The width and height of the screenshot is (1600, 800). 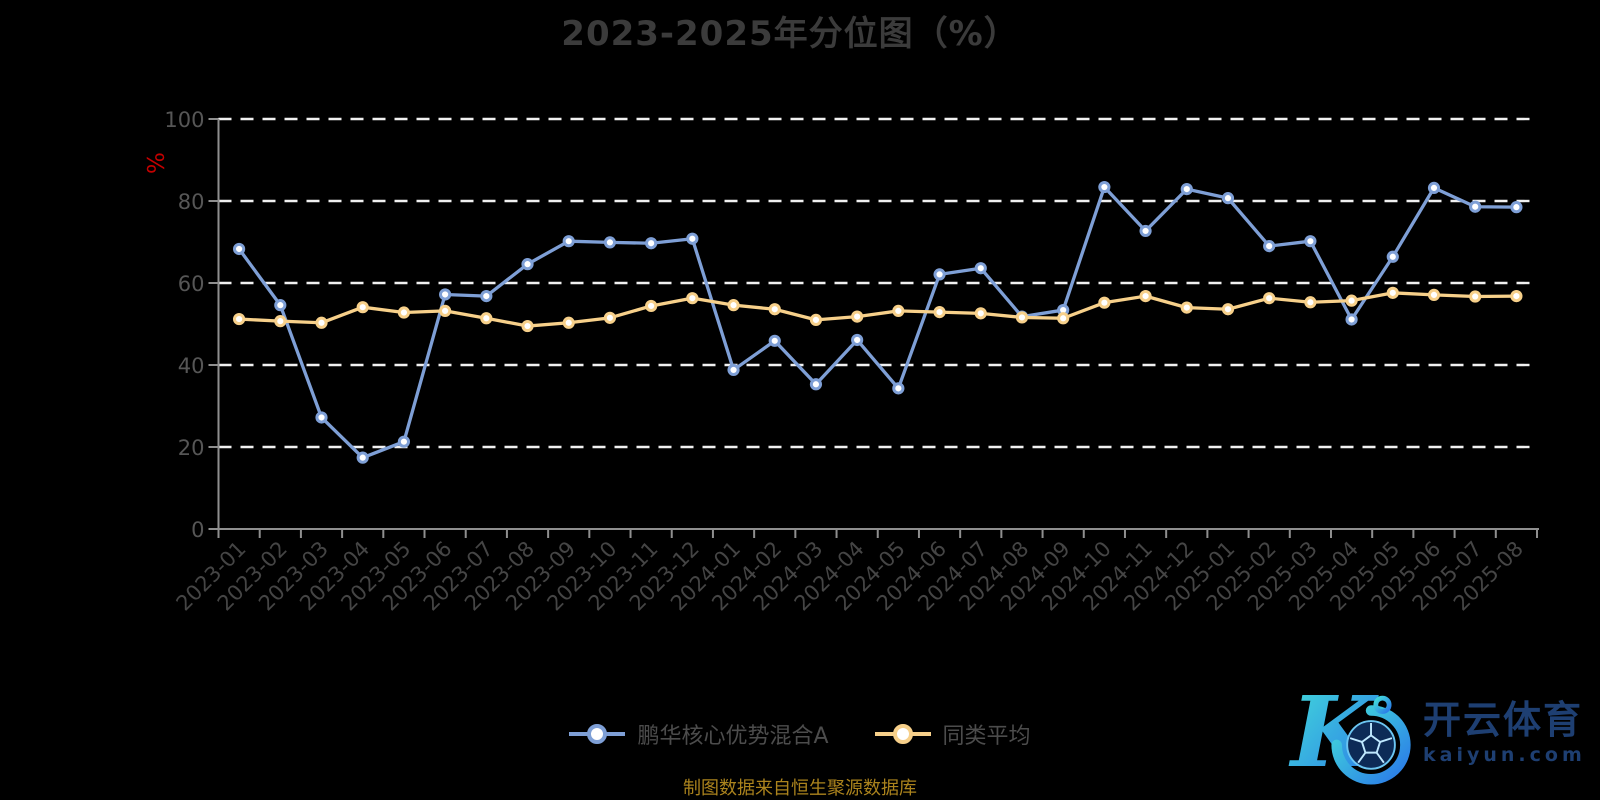 I want to click on svg-text: 80, so click(x=191, y=202).